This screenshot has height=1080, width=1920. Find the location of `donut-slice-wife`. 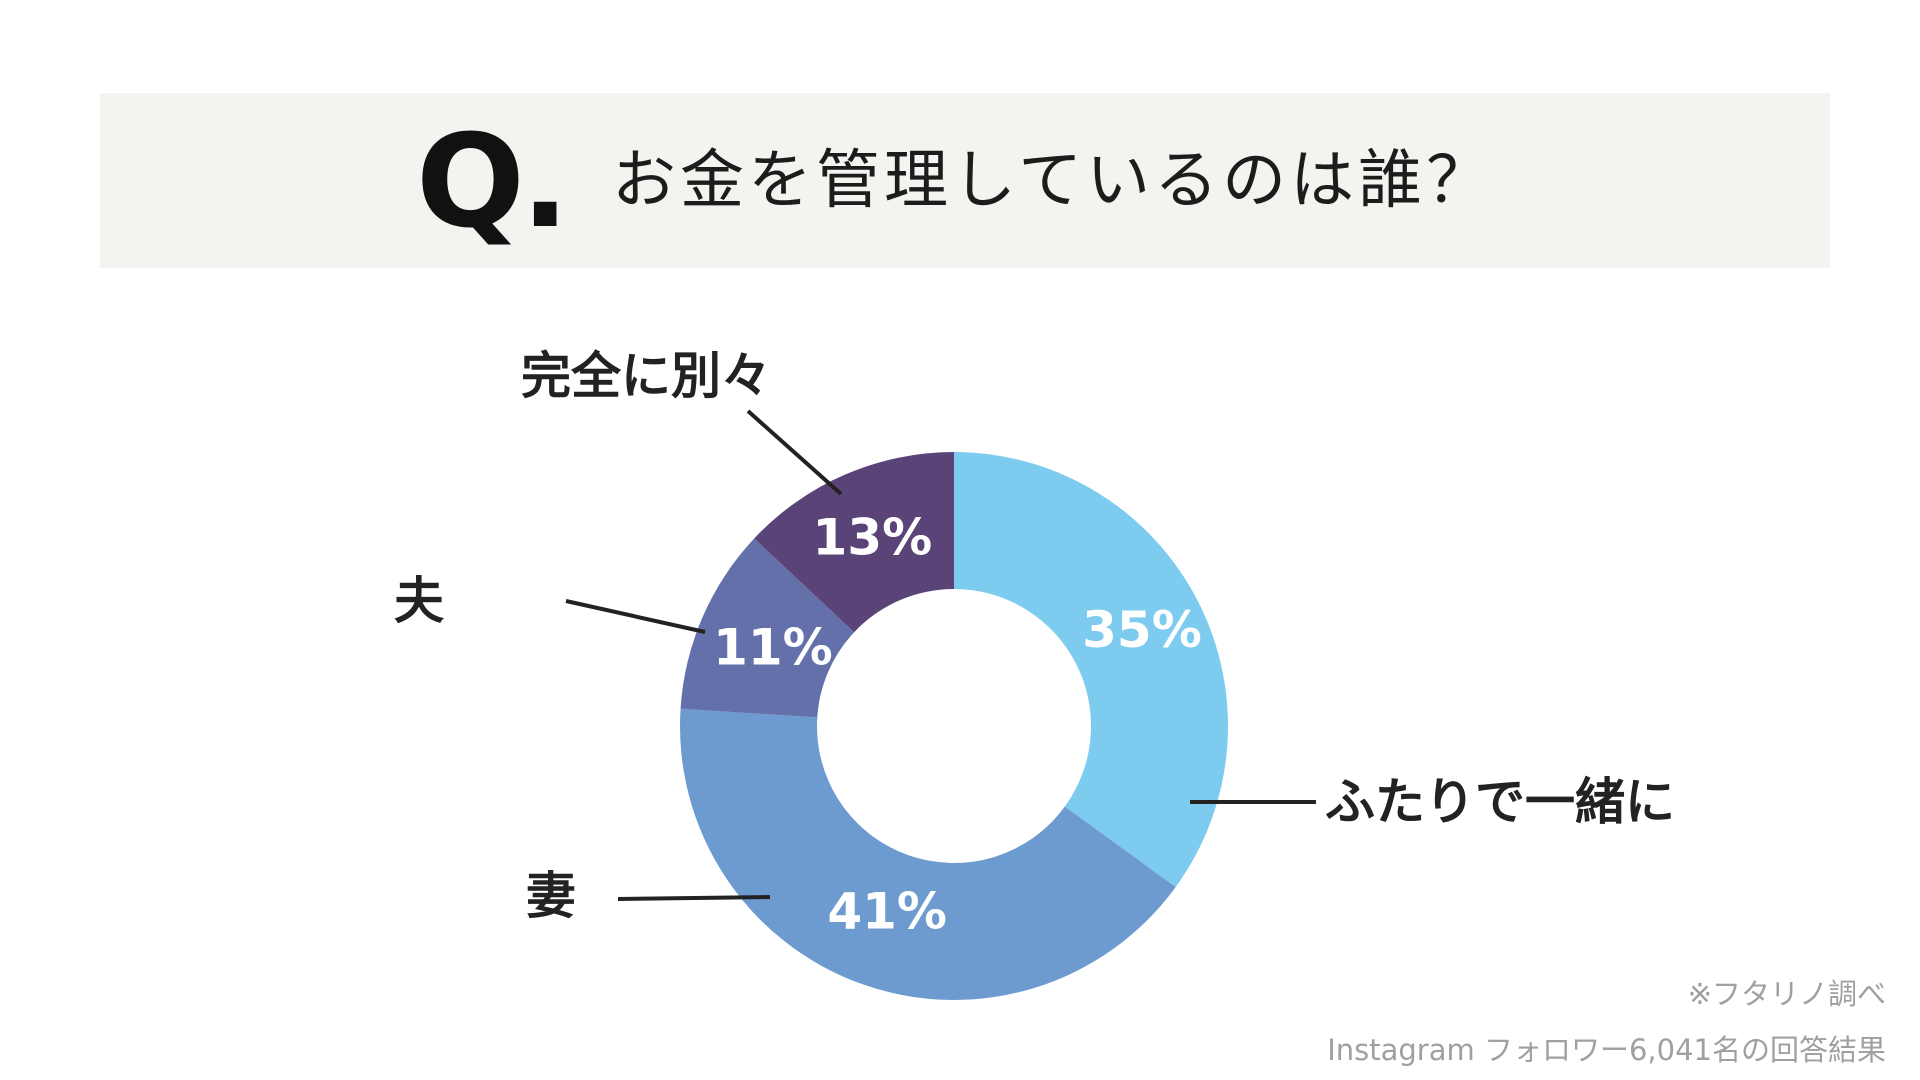

donut-slice-wife is located at coordinates (928, 854).